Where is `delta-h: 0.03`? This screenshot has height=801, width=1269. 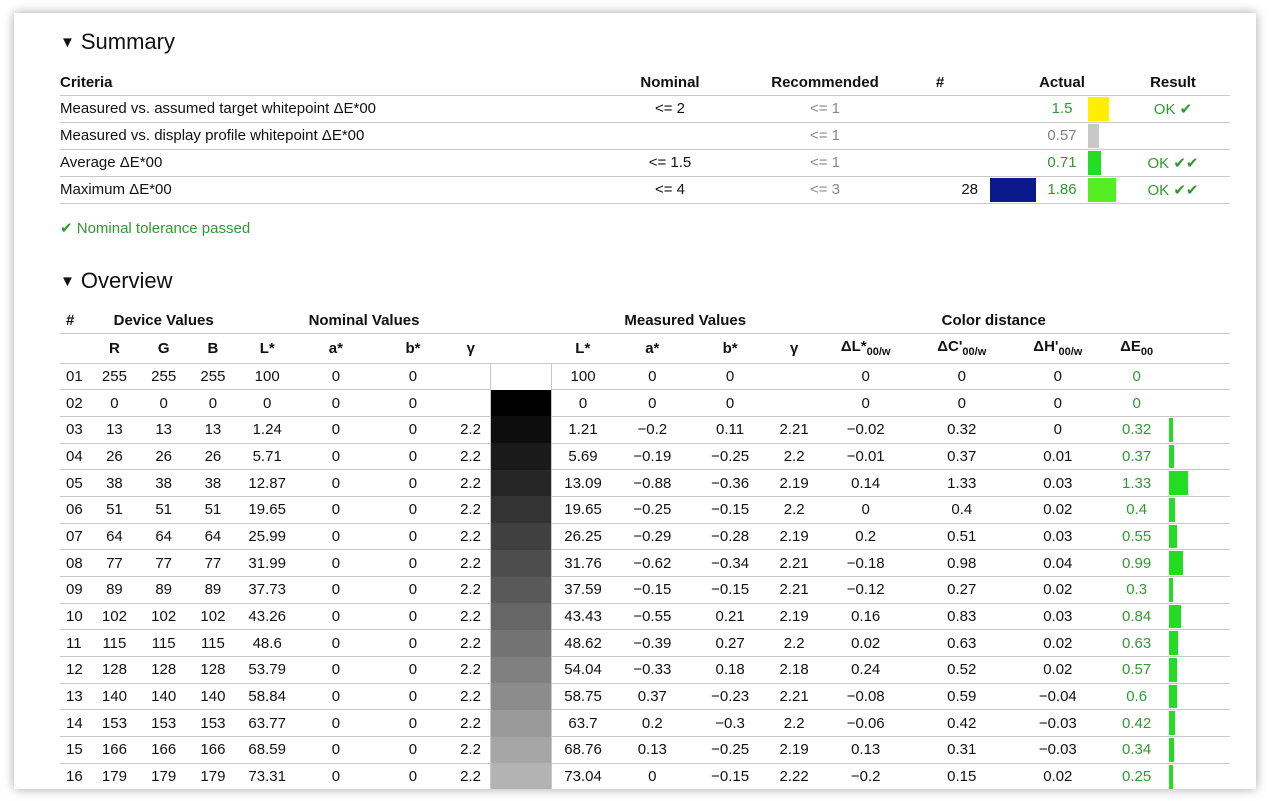
delta-h: 0.03 is located at coordinates (1057, 537).